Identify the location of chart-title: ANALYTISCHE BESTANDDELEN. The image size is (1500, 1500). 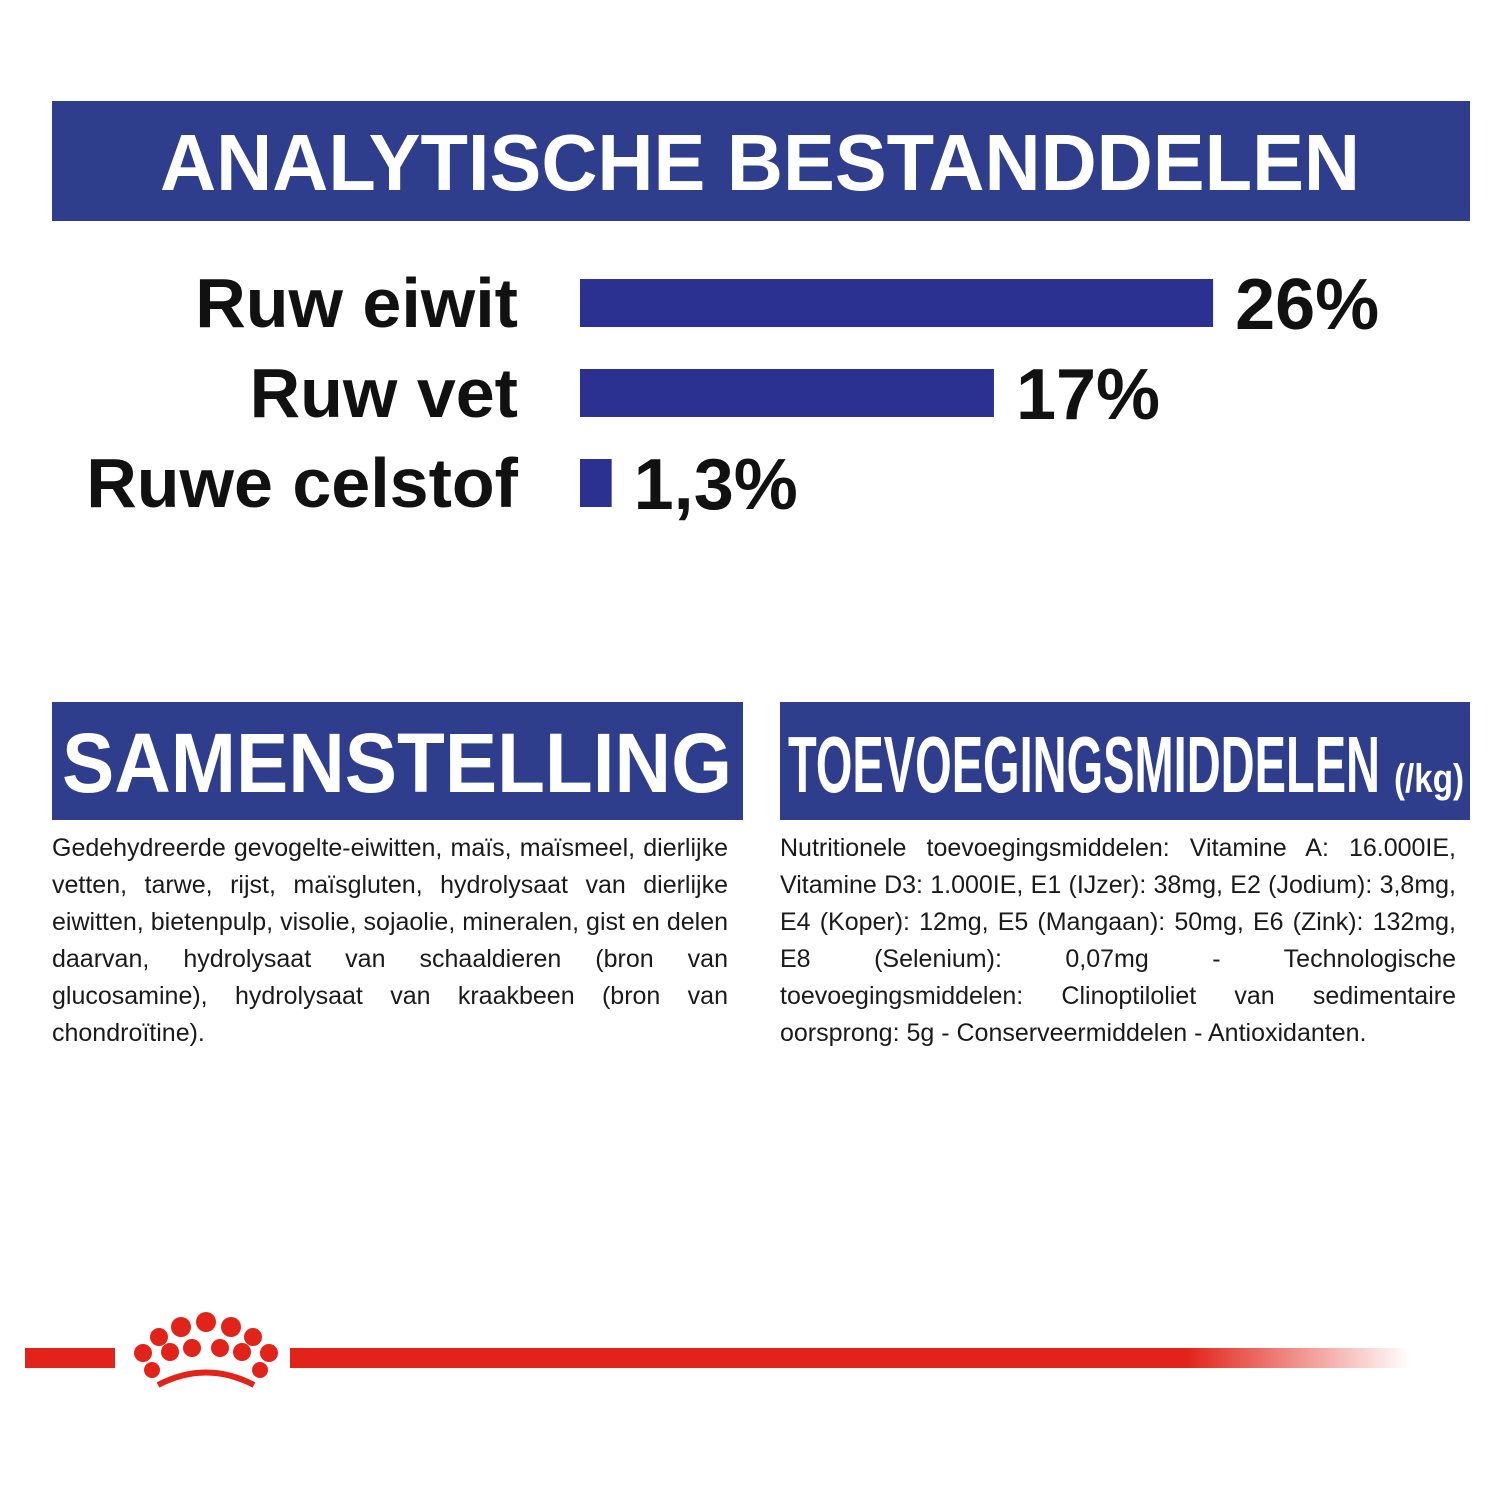
(760, 162).